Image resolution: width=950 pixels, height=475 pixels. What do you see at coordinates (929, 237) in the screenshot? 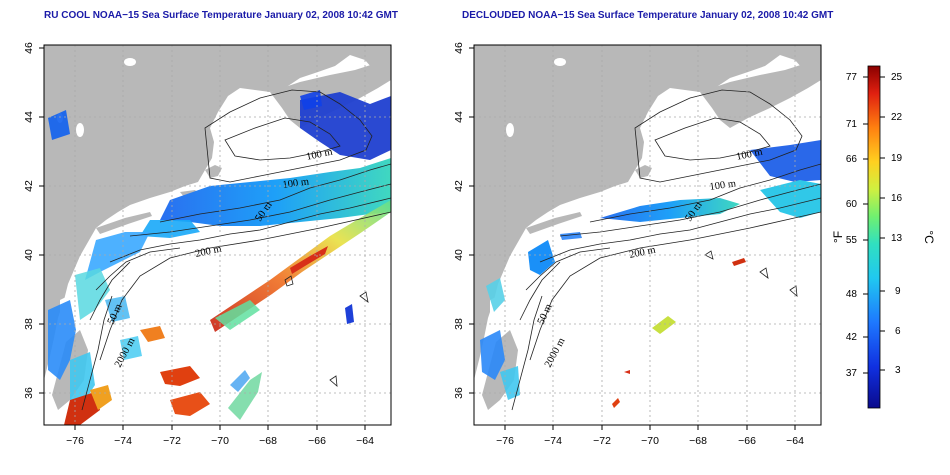
I see `celsius-unit-label: °C` at bounding box center [929, 237].